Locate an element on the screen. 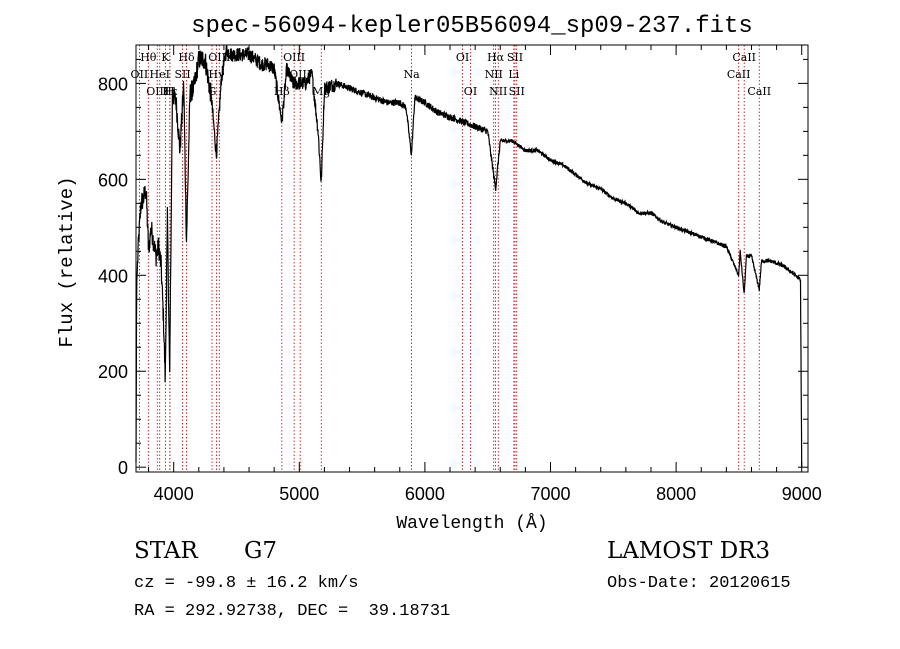  redshift-value: cz = -99.8 ± 16.2 km/s is located at coordinates (246, 583).